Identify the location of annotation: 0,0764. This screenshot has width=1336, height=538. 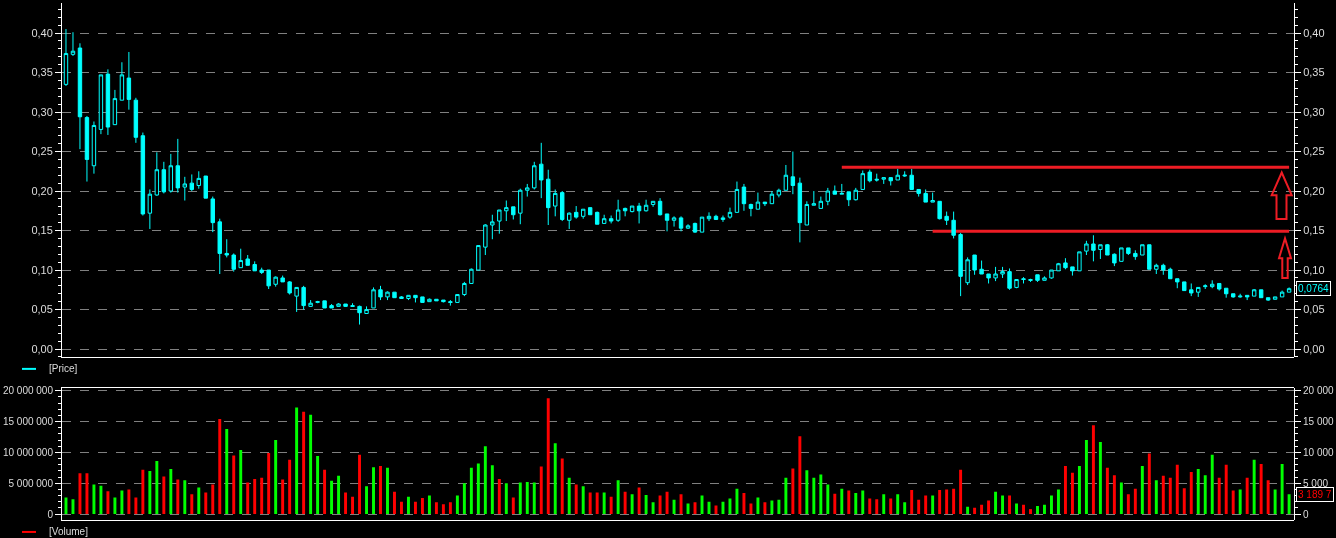
(1314, 288).